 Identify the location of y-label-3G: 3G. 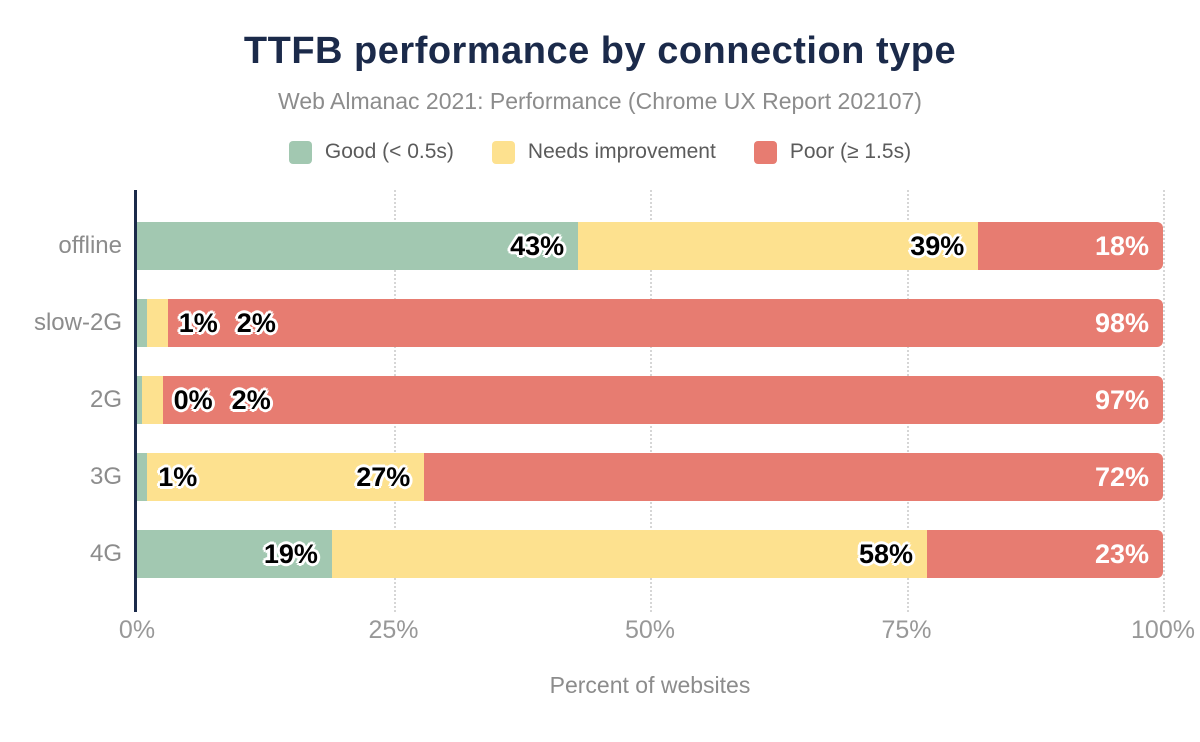
(105, 476).